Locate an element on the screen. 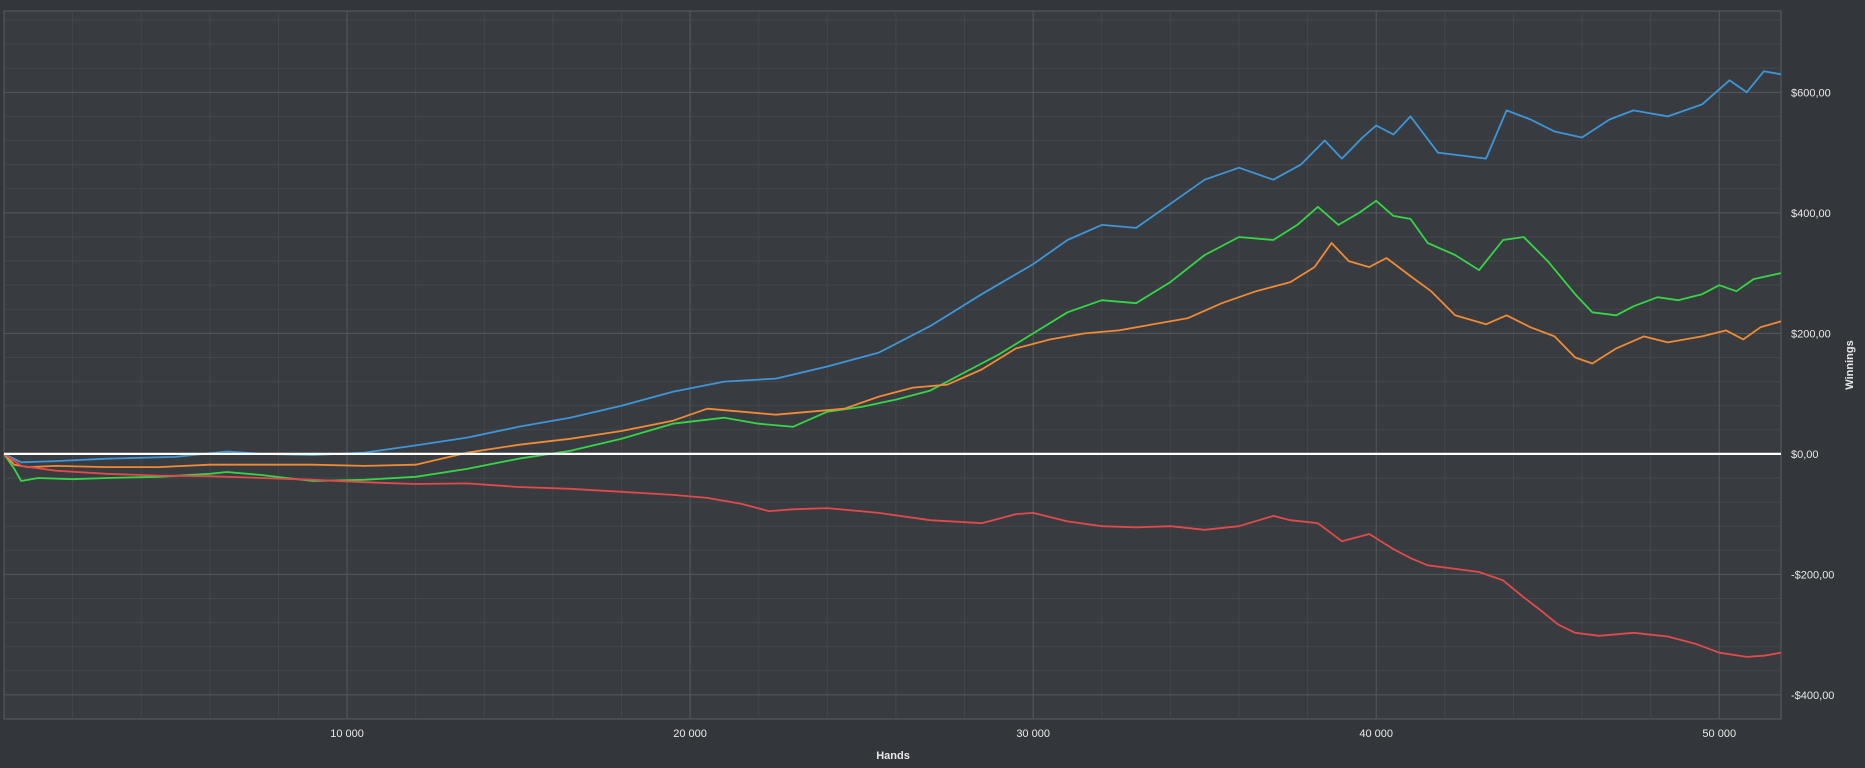  x-tick-label: 10 000 is located at coordinates (347, 734).